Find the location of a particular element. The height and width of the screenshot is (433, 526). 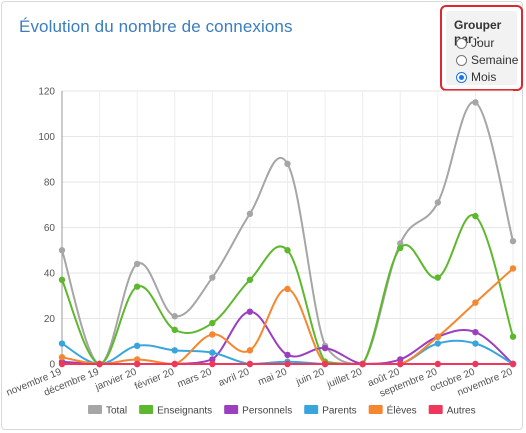

y-tick-label: 100 is located at coordinates (46, 137).